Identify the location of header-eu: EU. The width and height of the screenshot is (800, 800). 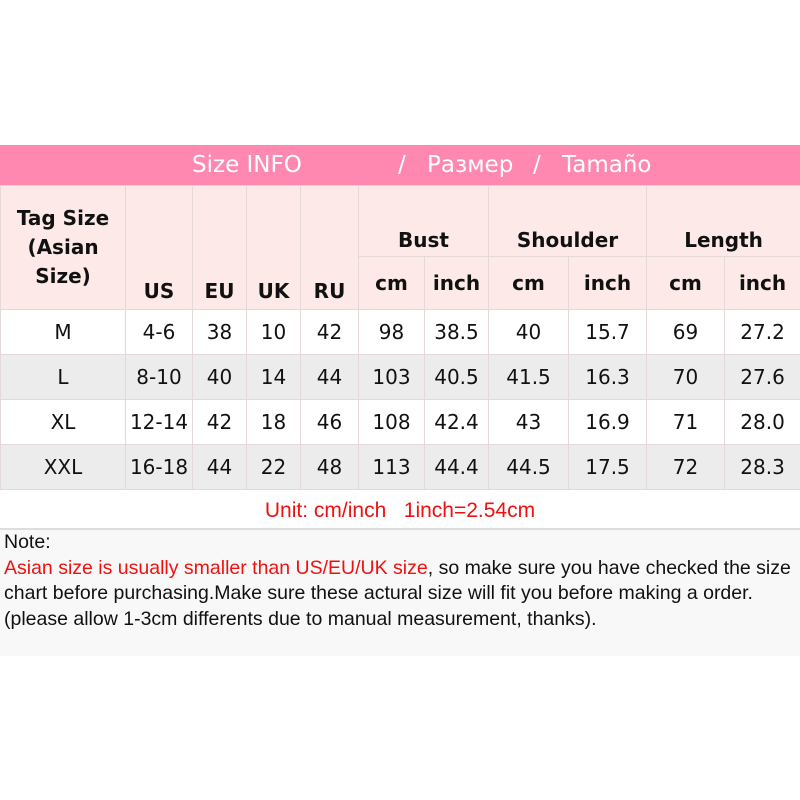
(219, 247).